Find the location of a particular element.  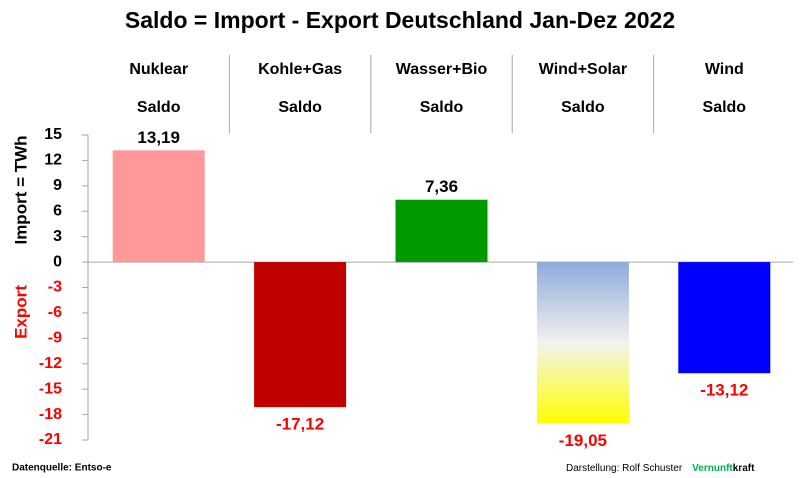

footer-source: Datenquelle: Entso-e is located at coordinates (62, 468).